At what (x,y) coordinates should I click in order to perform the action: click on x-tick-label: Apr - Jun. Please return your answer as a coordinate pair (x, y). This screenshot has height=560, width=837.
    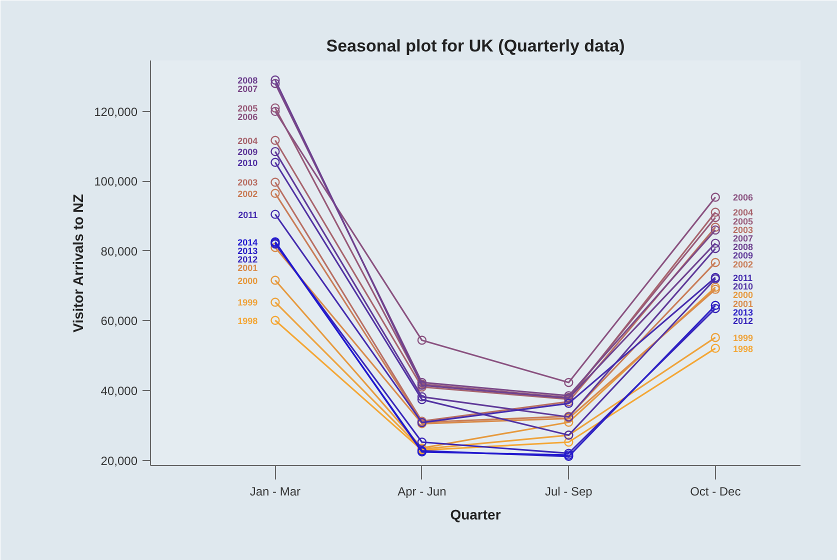
    Looking at the image, I should click on (422, 491).